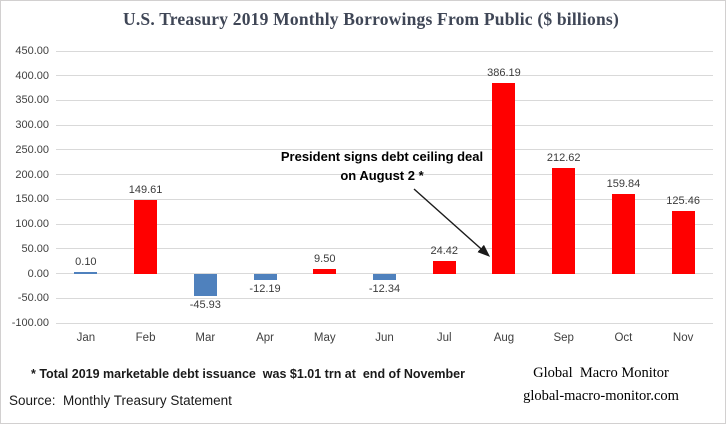  Describe the element at coordinates (32, 199) in the screenshot. I see `y-tick-150.00: 150.00` at that location.